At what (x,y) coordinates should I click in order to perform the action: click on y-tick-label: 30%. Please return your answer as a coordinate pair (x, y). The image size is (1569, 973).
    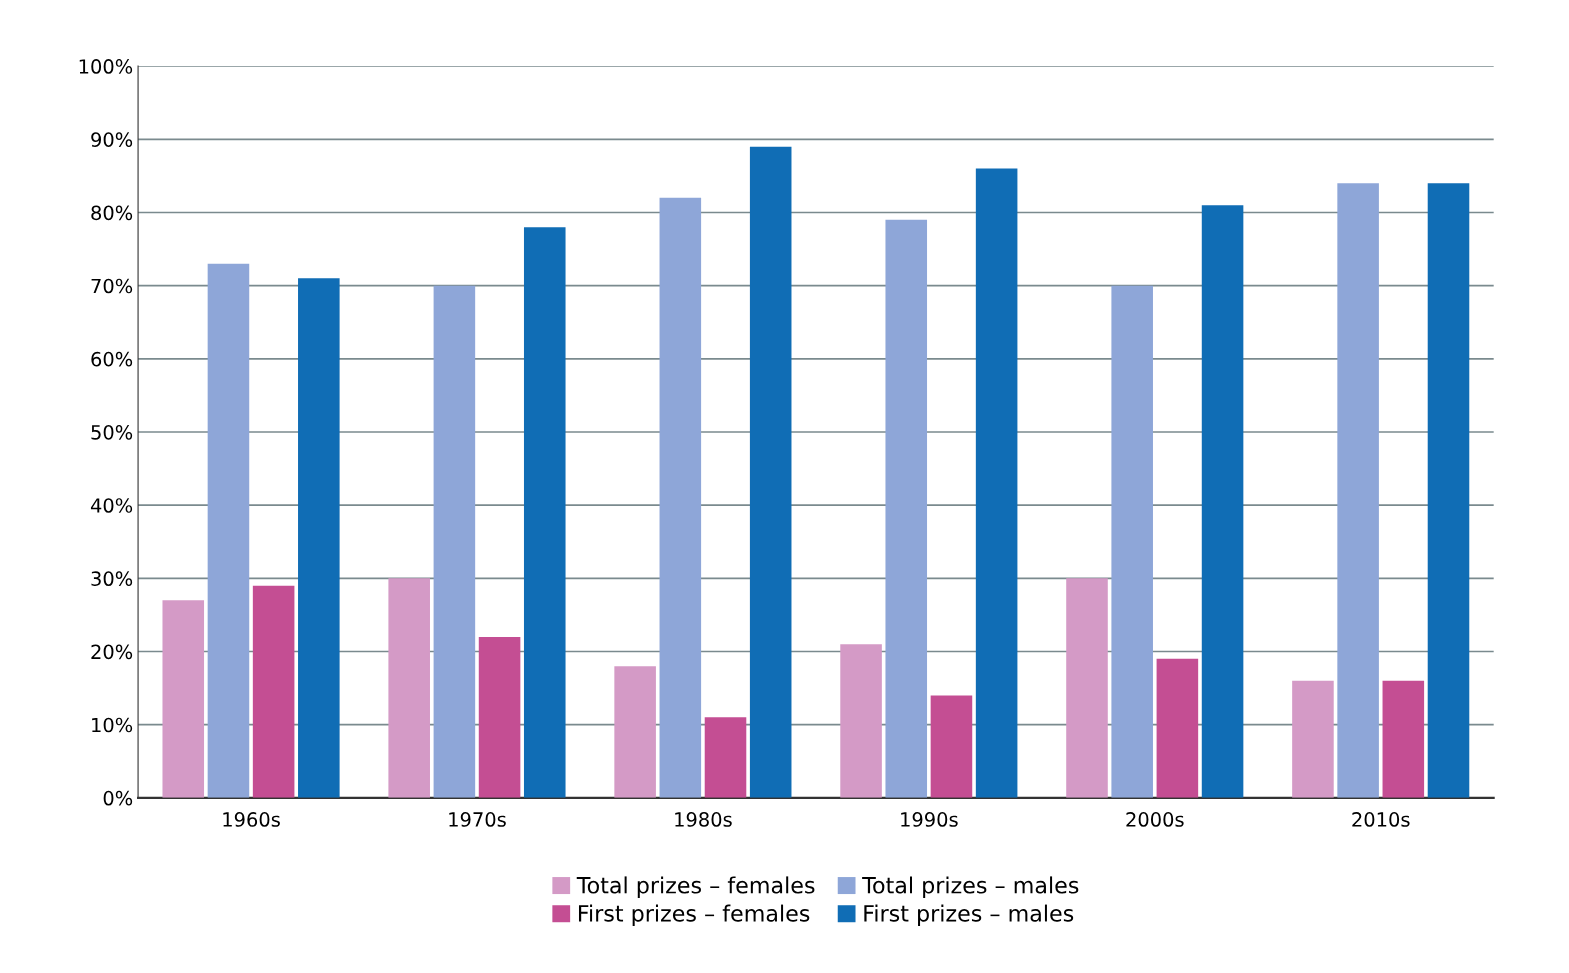
    Looking at the image, I should click on (112, 579).